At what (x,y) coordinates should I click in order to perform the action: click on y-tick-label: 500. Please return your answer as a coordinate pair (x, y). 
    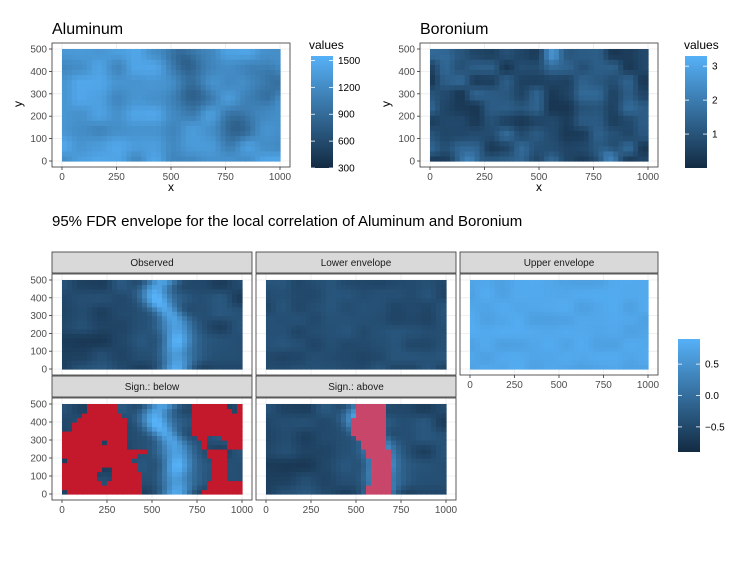
    Looking at the image, I should click on (38, 281).